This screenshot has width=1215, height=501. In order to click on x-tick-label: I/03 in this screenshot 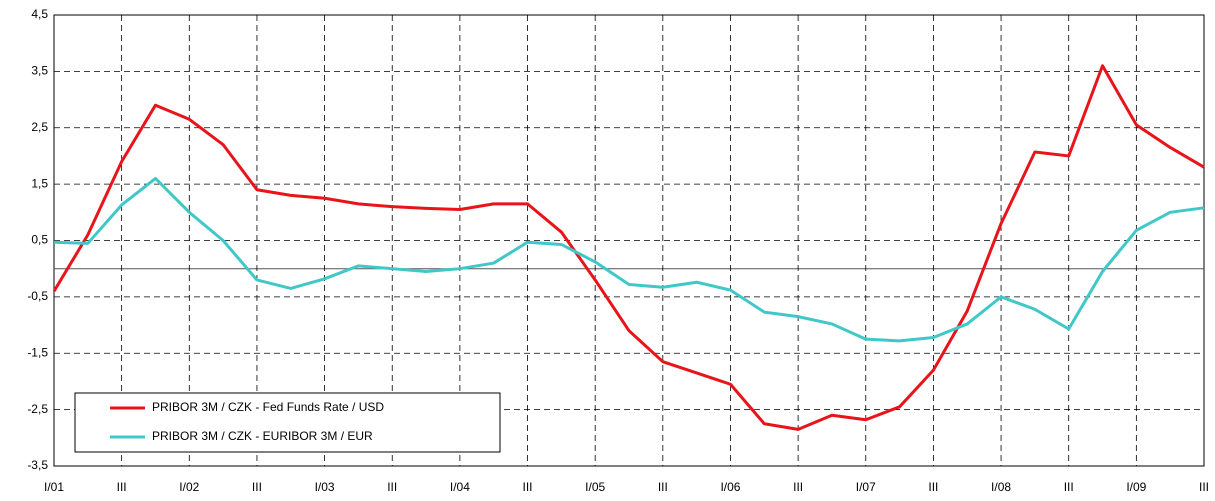, I will do `click(325, 487)`.